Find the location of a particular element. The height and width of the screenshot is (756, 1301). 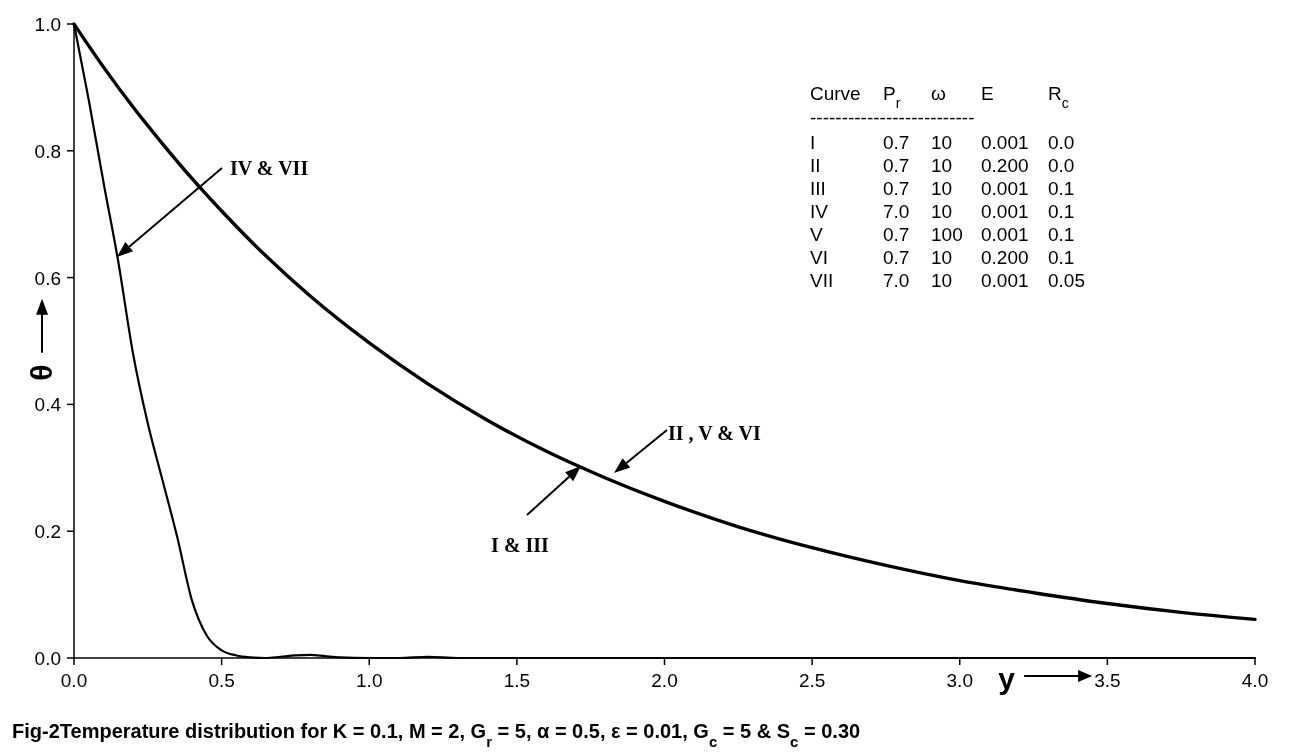

y-axis-title: θ is located at coordinates (41, 372).